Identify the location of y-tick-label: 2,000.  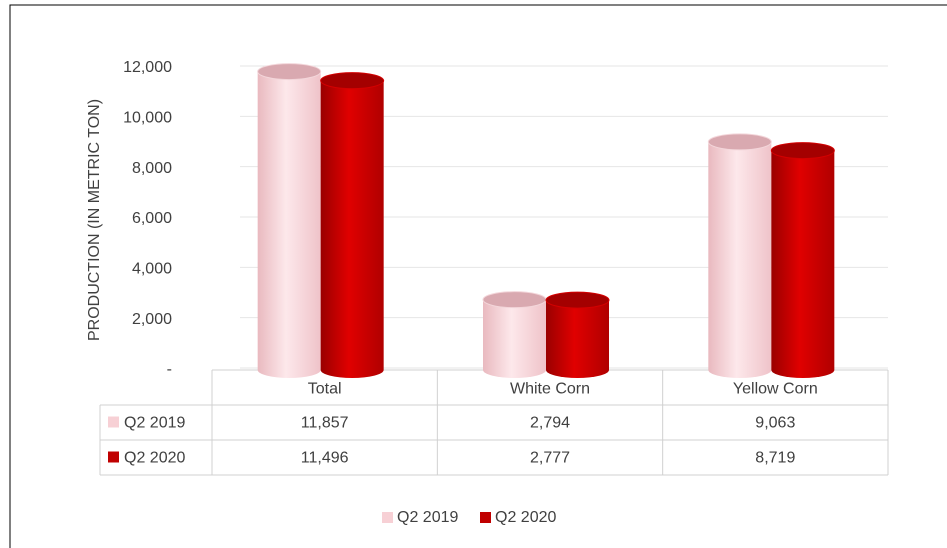
(152, 319).